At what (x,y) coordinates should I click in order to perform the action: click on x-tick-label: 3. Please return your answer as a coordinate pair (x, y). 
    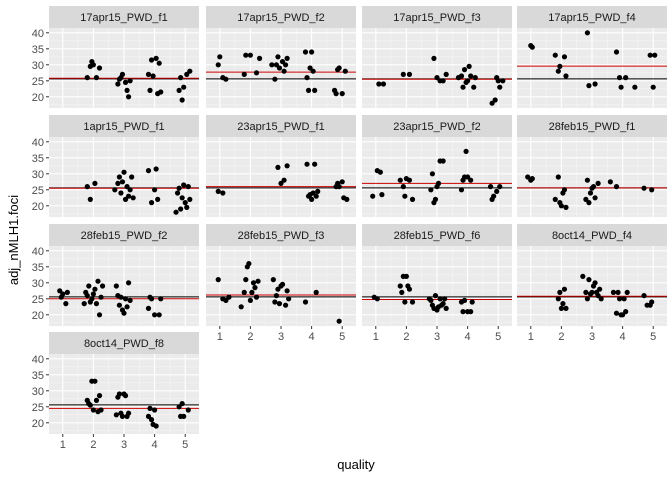
    Looking at the image, I should click on (124, 445).